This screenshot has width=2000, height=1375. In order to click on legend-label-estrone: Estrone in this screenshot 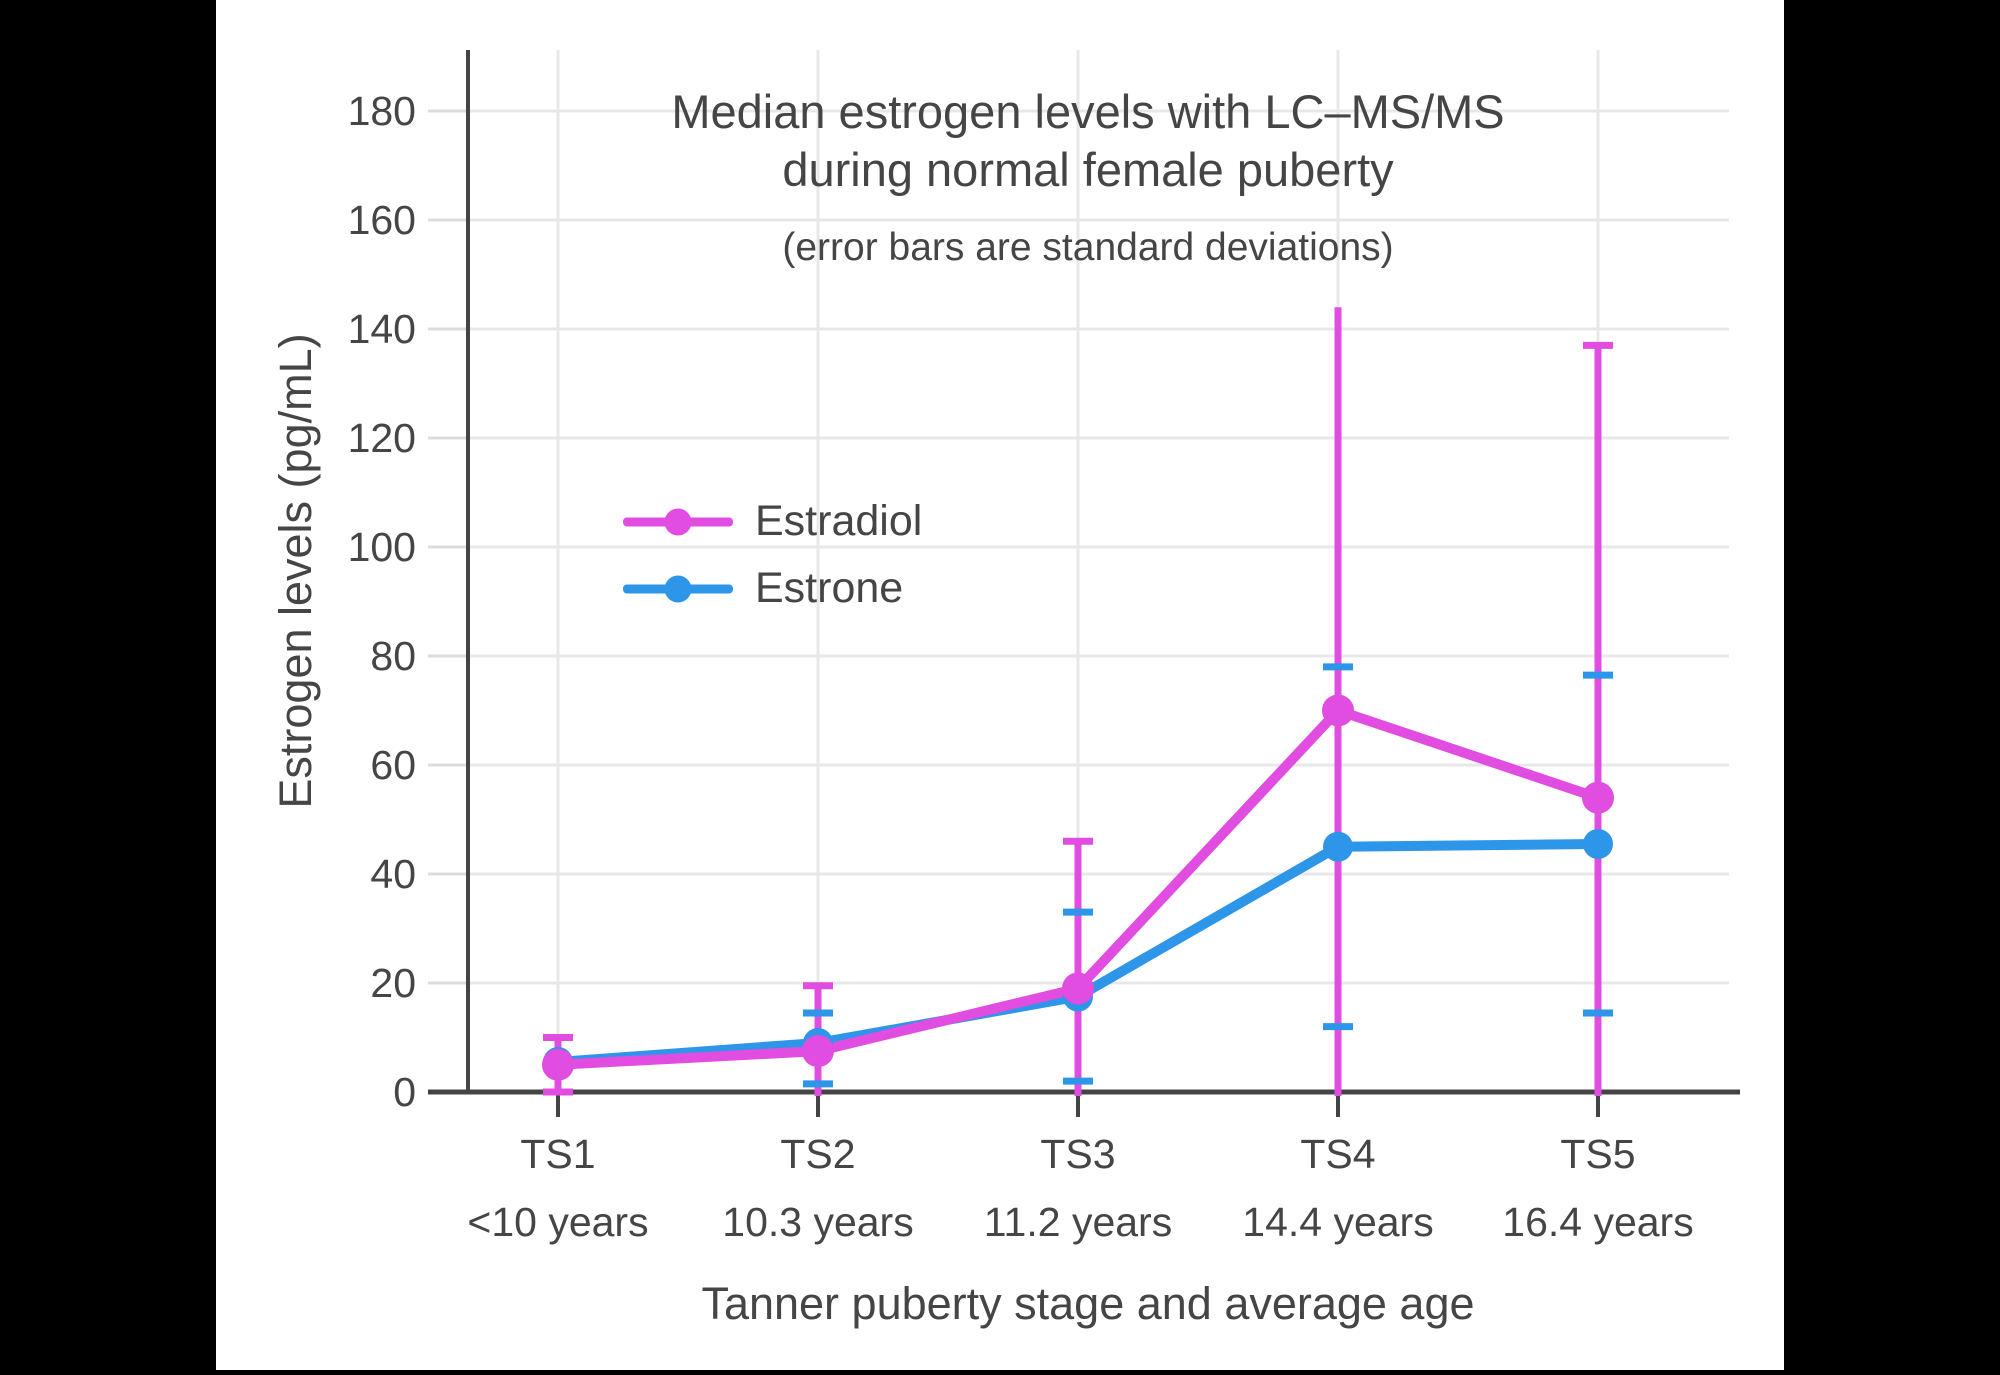, I will do `click(829, 588)`.